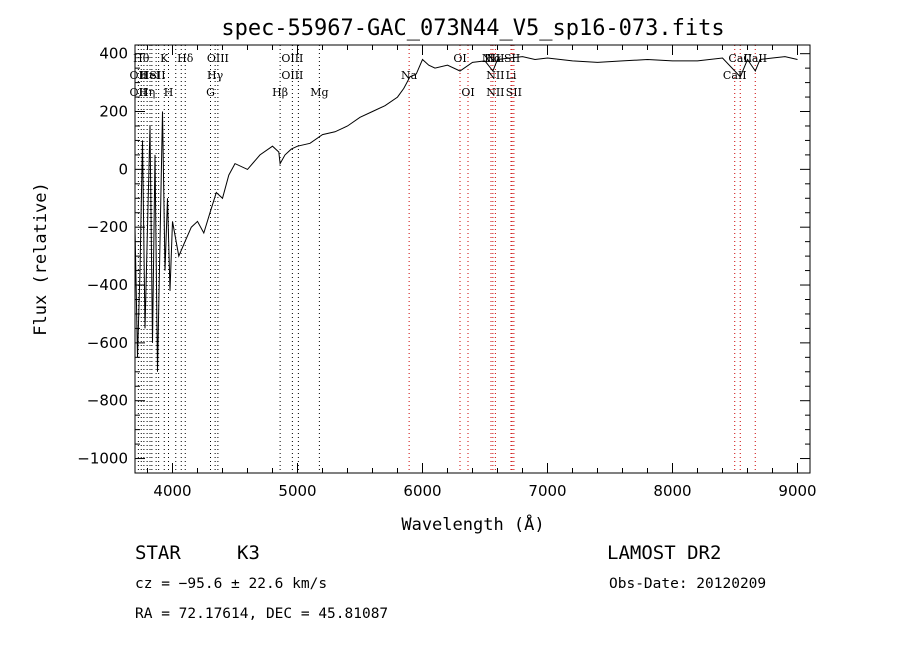 The width and height of the screenshot is (900, 650). What do you see at coordinates (547, 491) in the screenshot?
I see `x-tick-label: 7000` at bounding box center [547, 491].